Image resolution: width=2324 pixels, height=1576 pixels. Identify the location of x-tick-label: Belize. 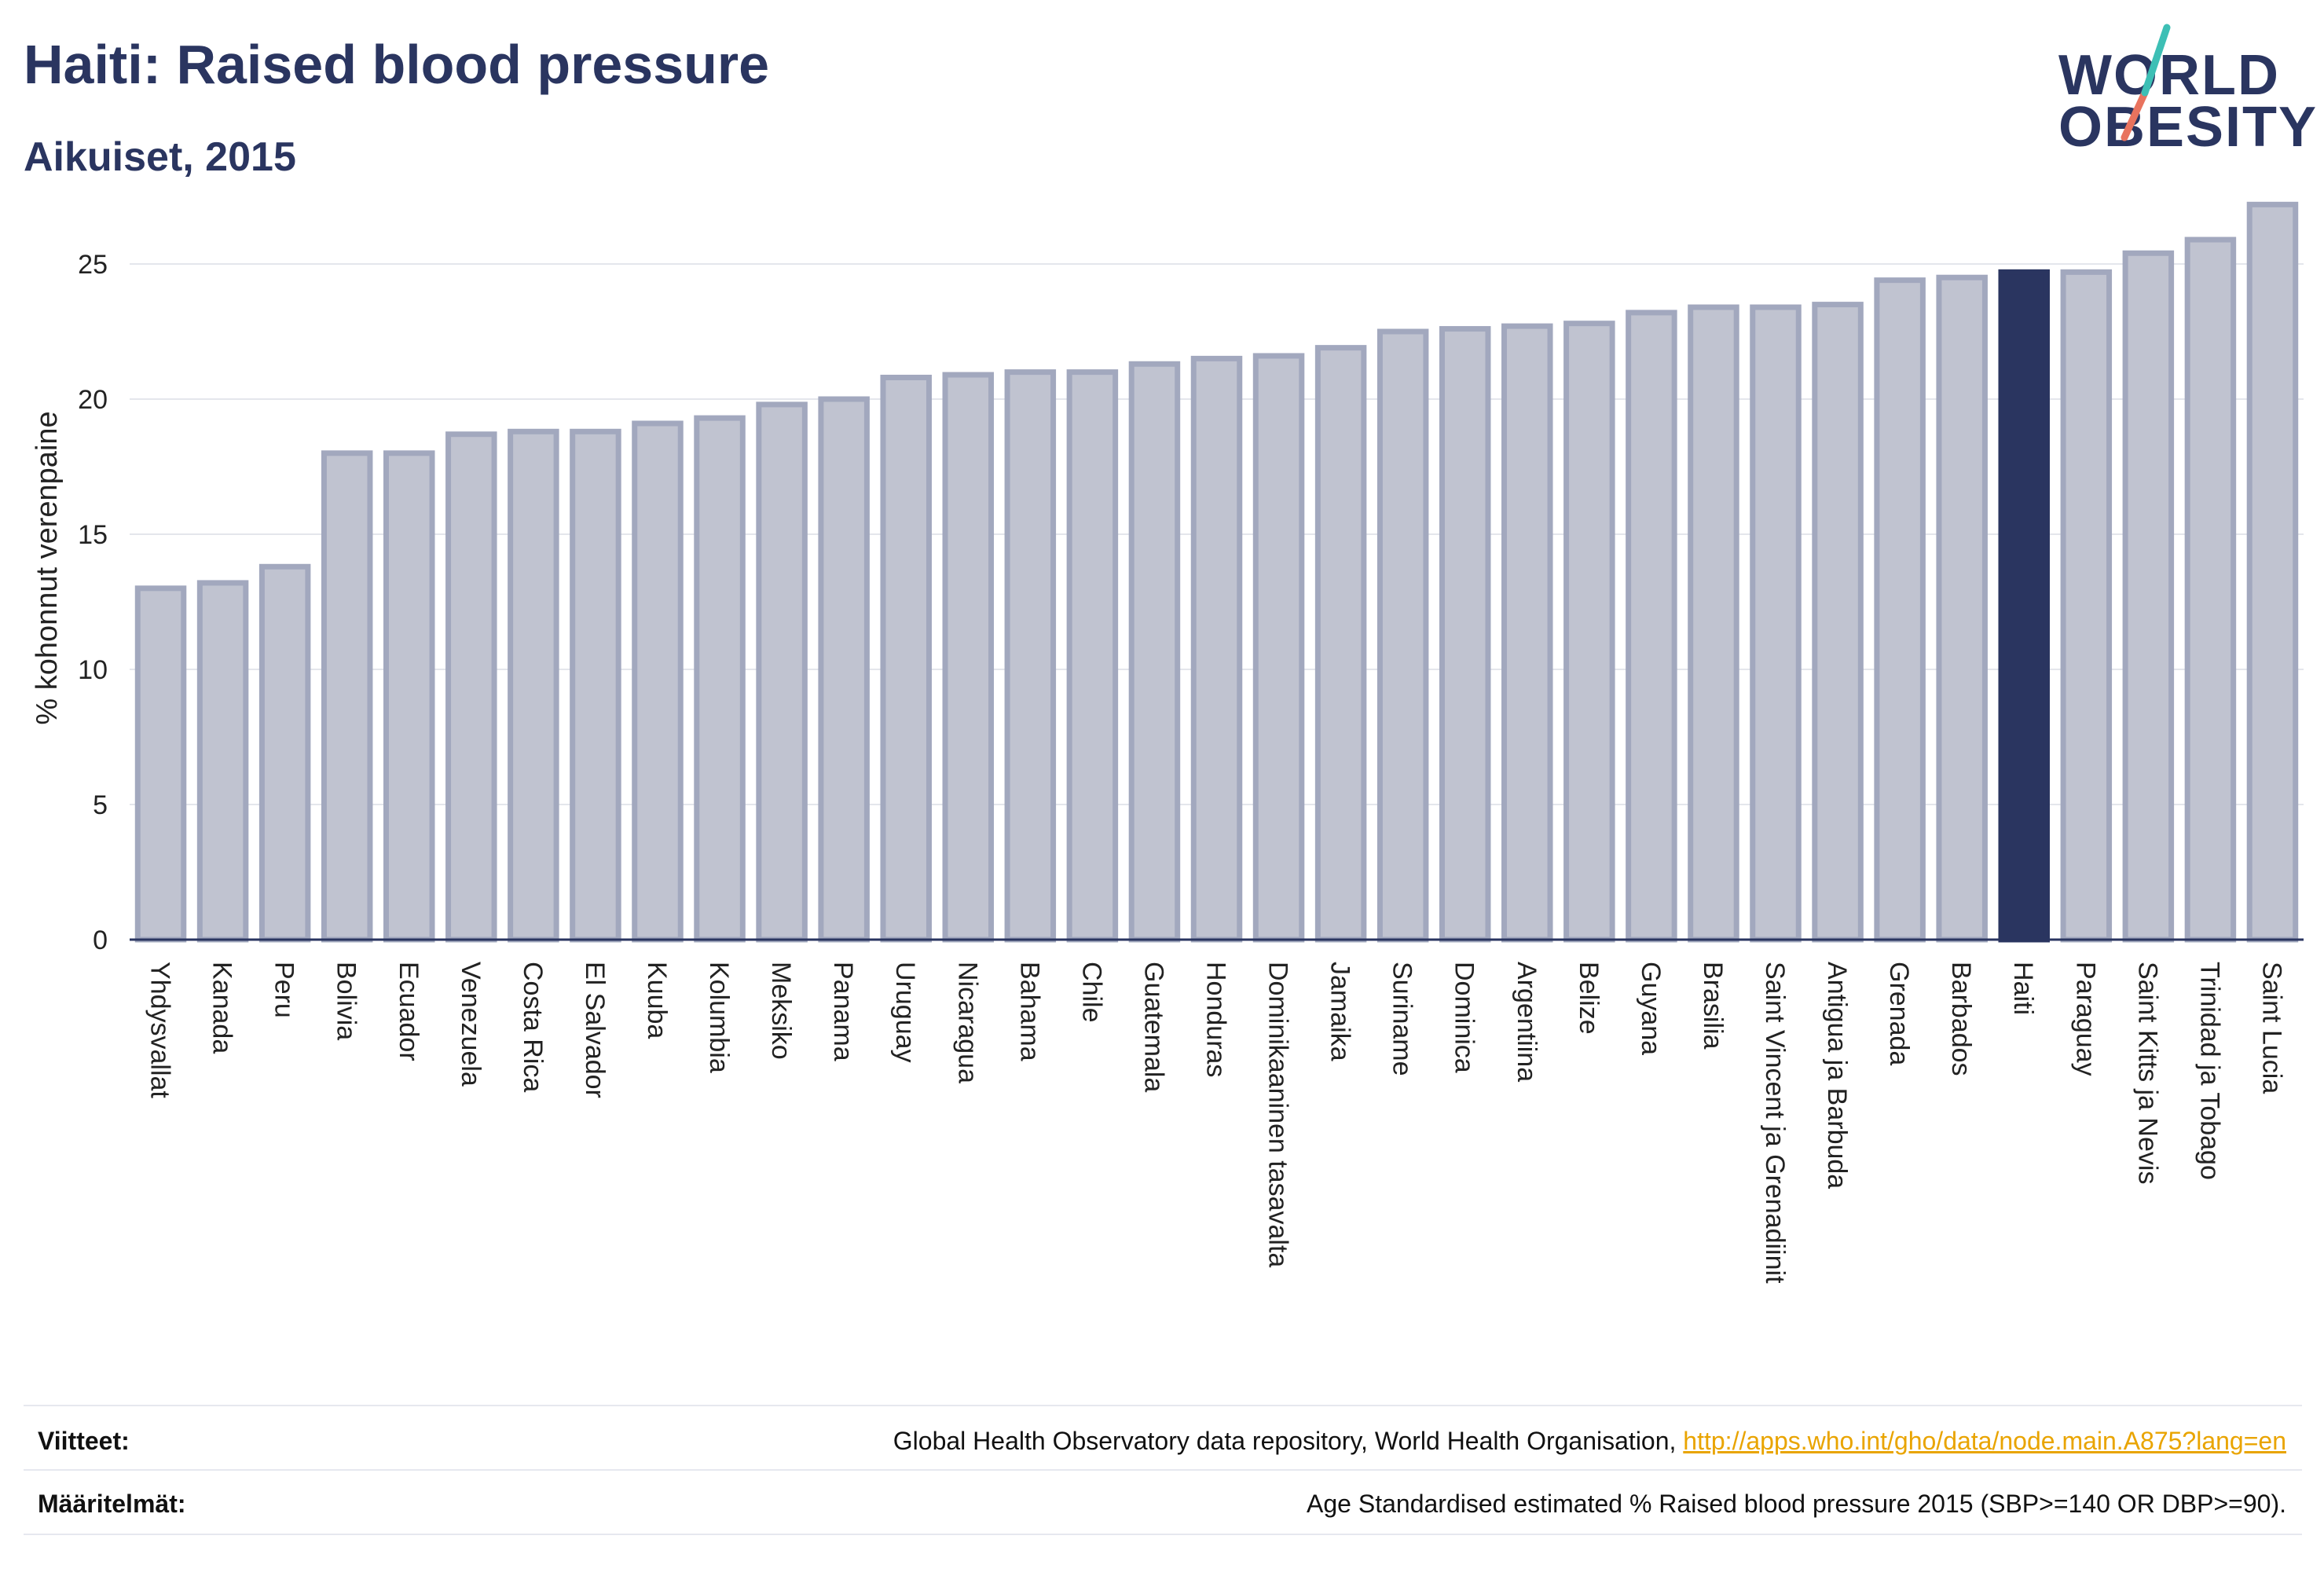
(1589, 998).